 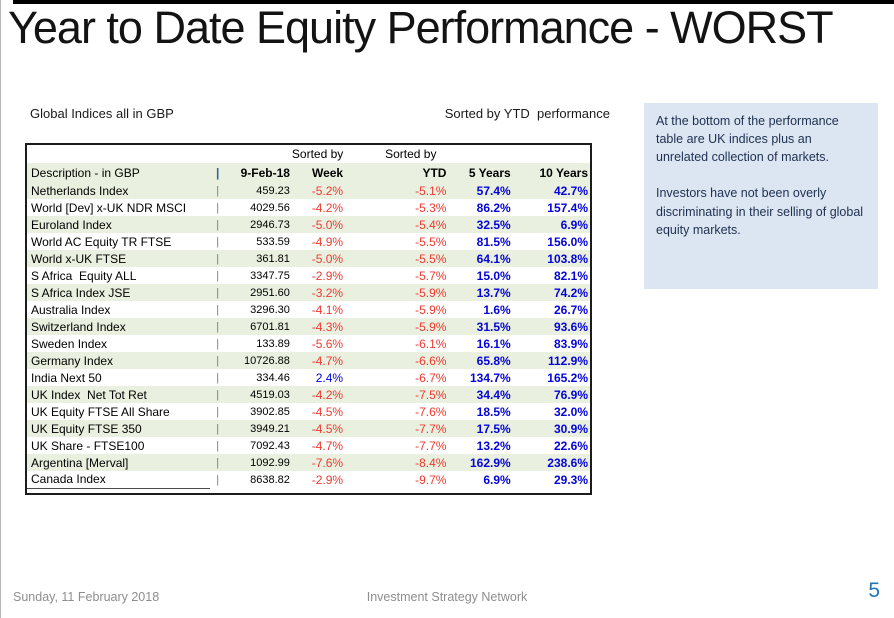 What do you see at coordinates (490, 377) in the screenshot?
I see `cell-5years: 134.7%` at bounding box center [490, 377].